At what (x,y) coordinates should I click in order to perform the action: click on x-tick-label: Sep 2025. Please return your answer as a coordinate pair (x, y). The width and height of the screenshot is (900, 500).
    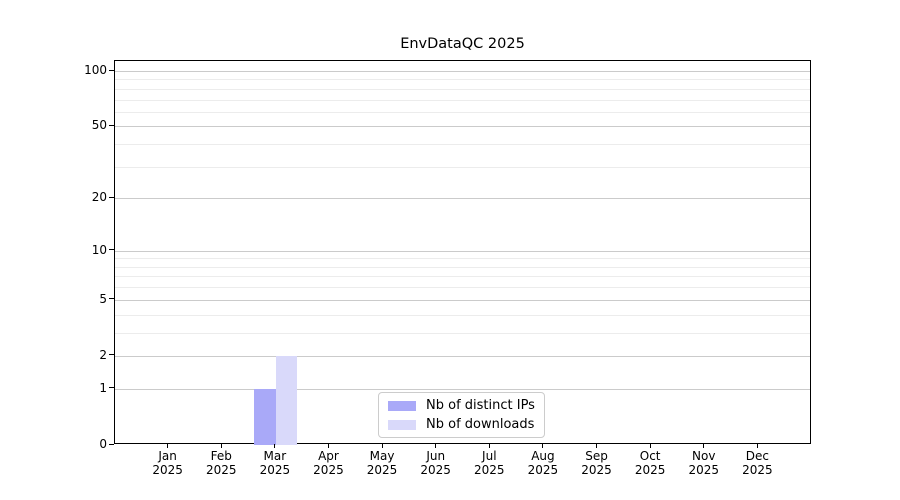
    Looking at the image, I should click on (596, 463).